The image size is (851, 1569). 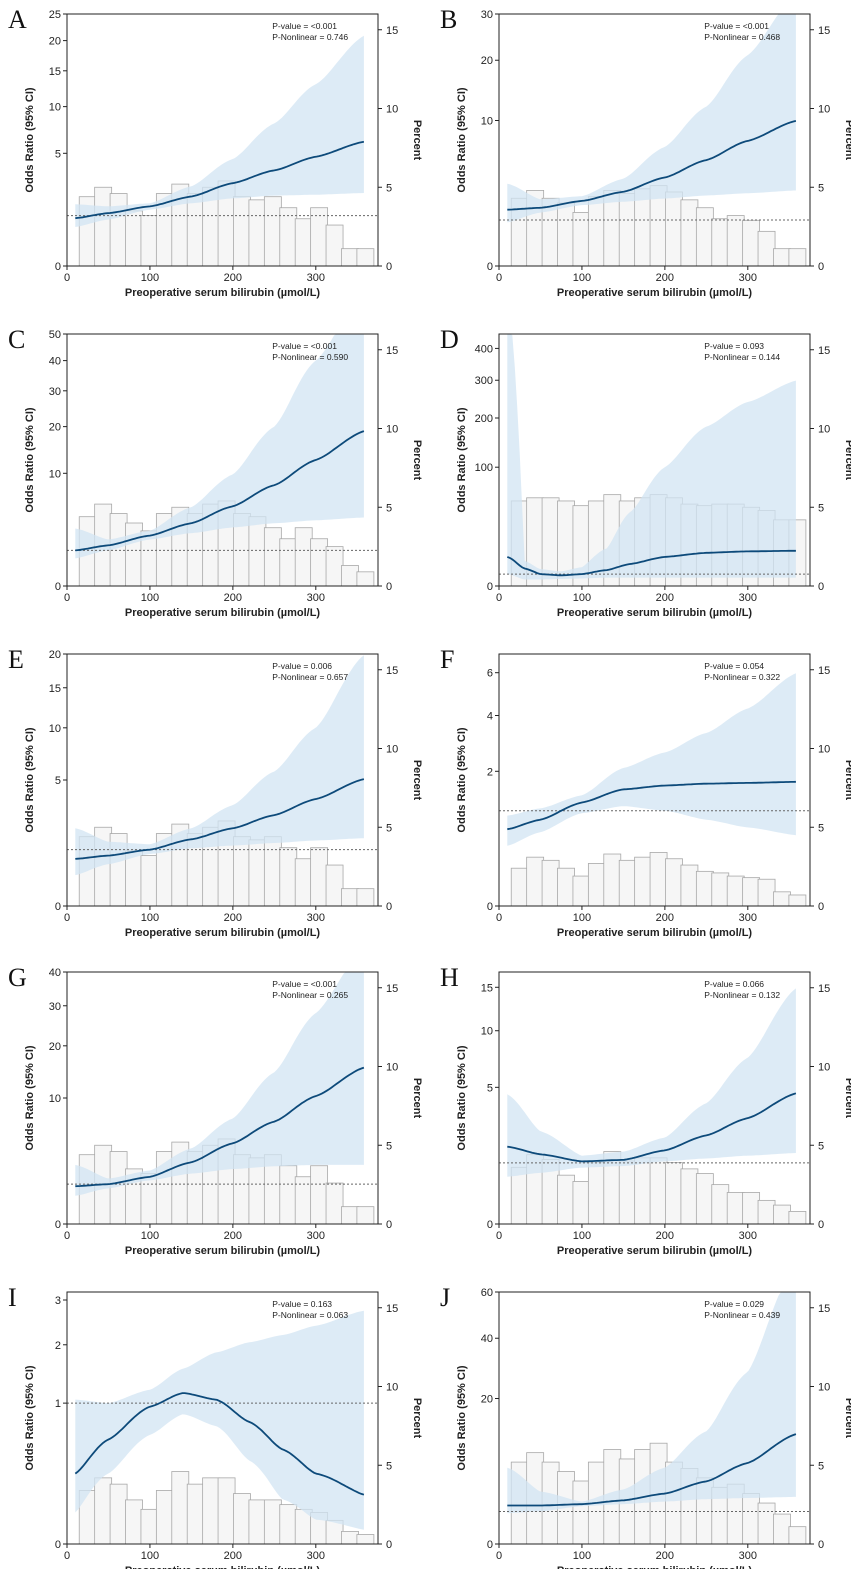 I want to click on y-tick-label: 25, so click(x=55, y=15).